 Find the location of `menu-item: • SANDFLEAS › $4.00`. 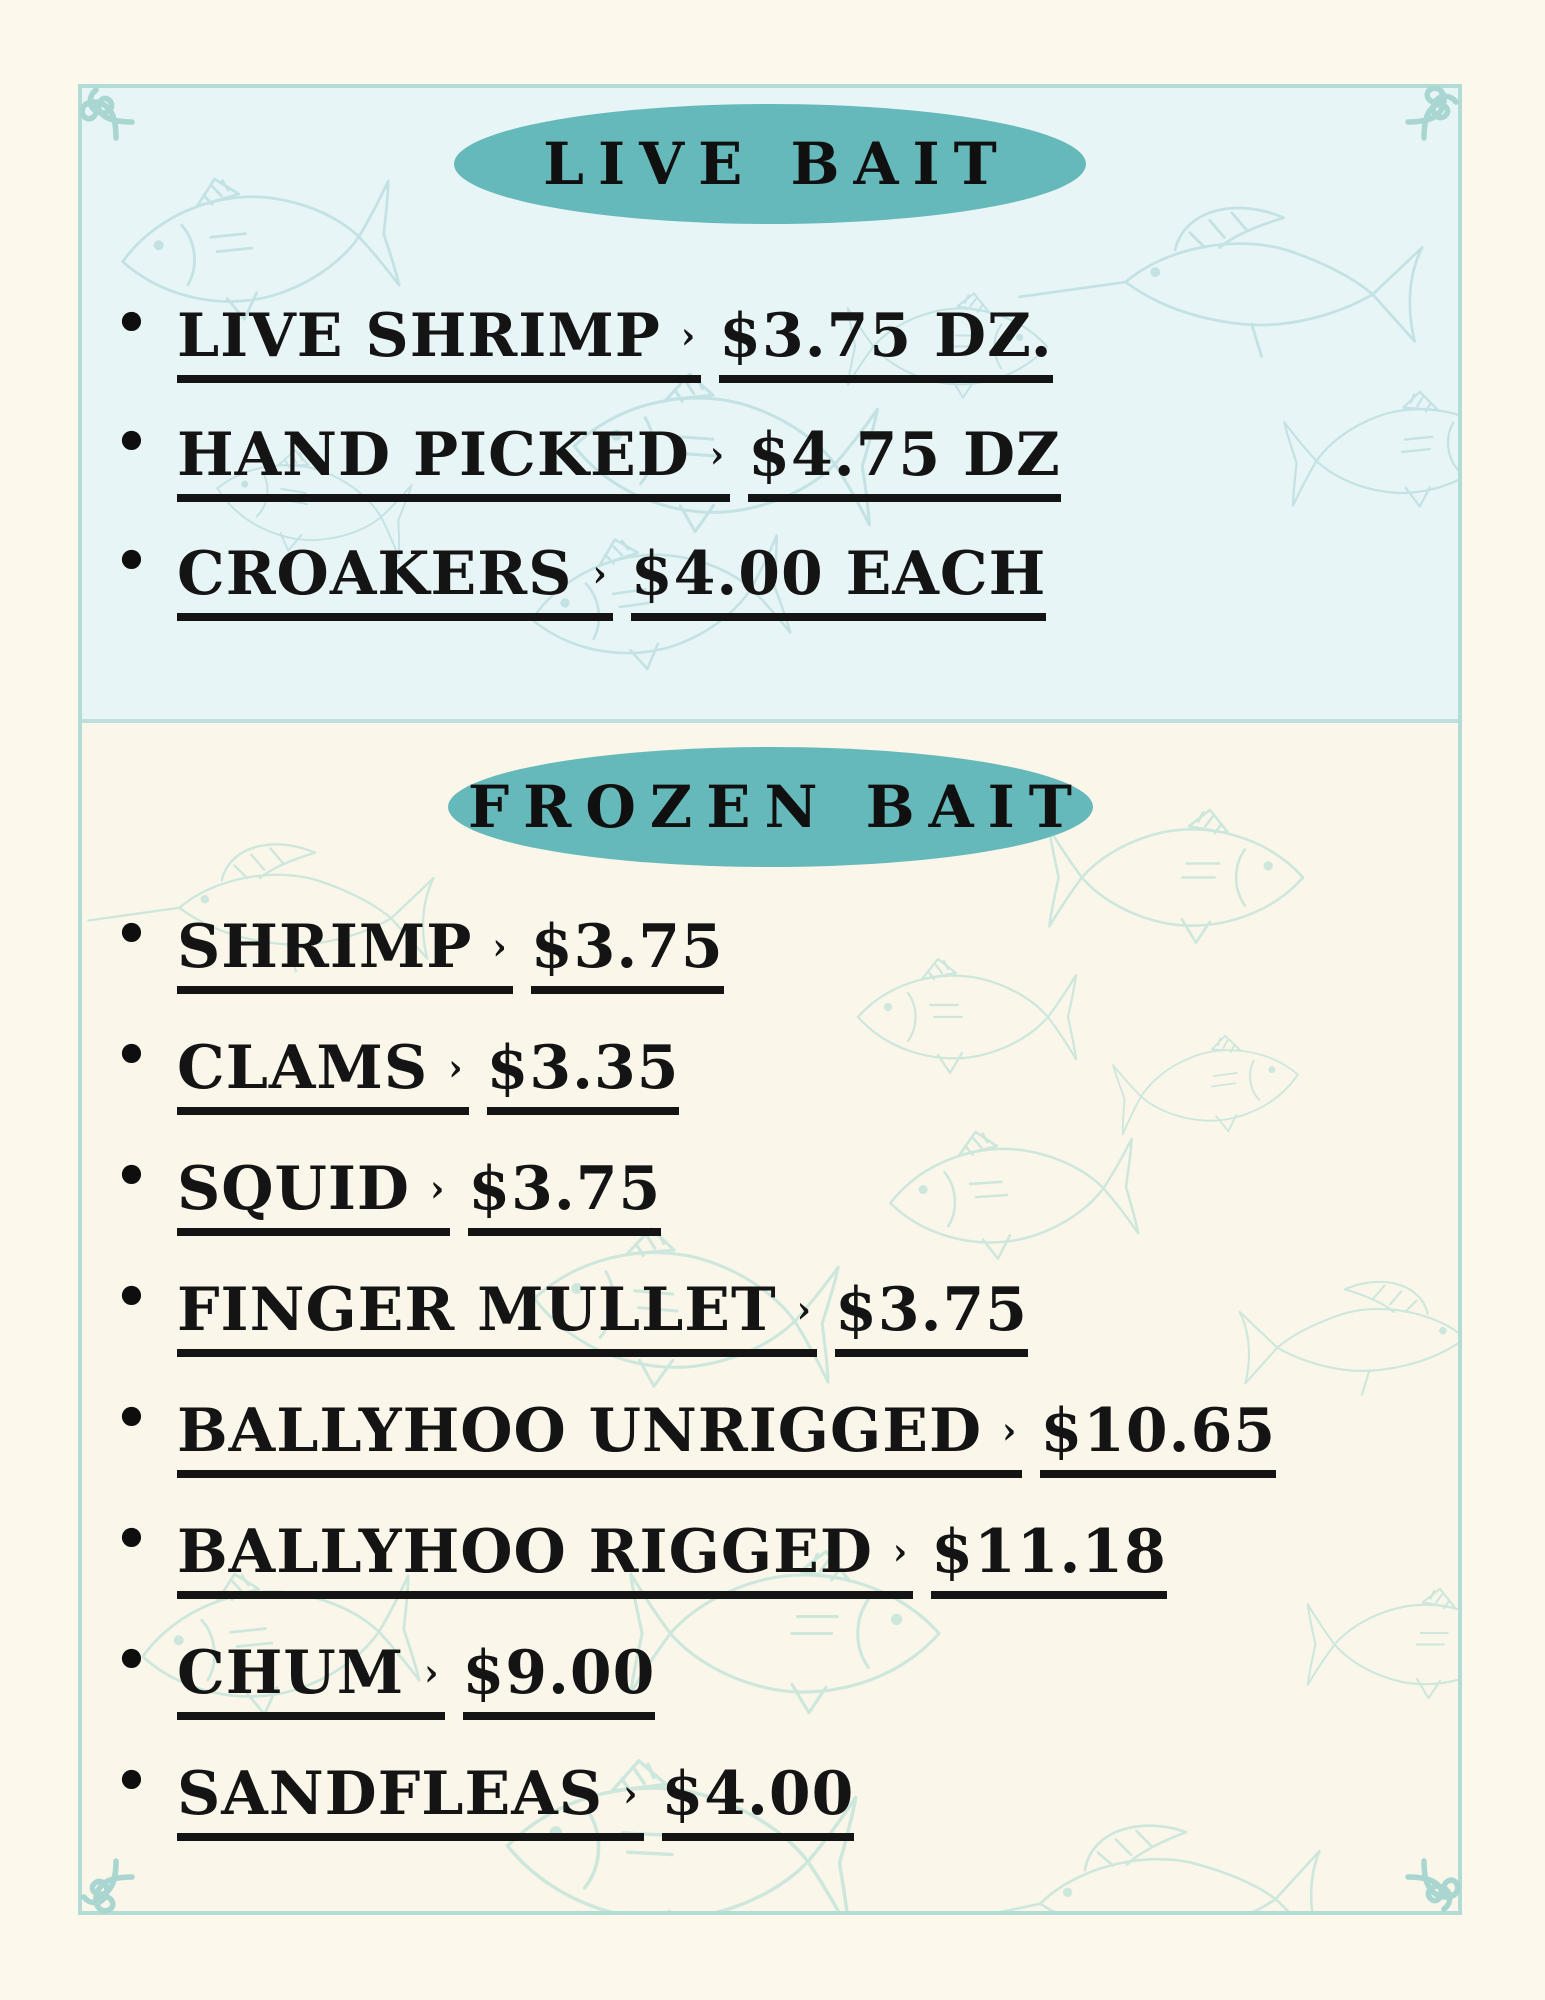

menu-item: • SANDFLEAS › $4.00 is located at coordinates (785, 1796).